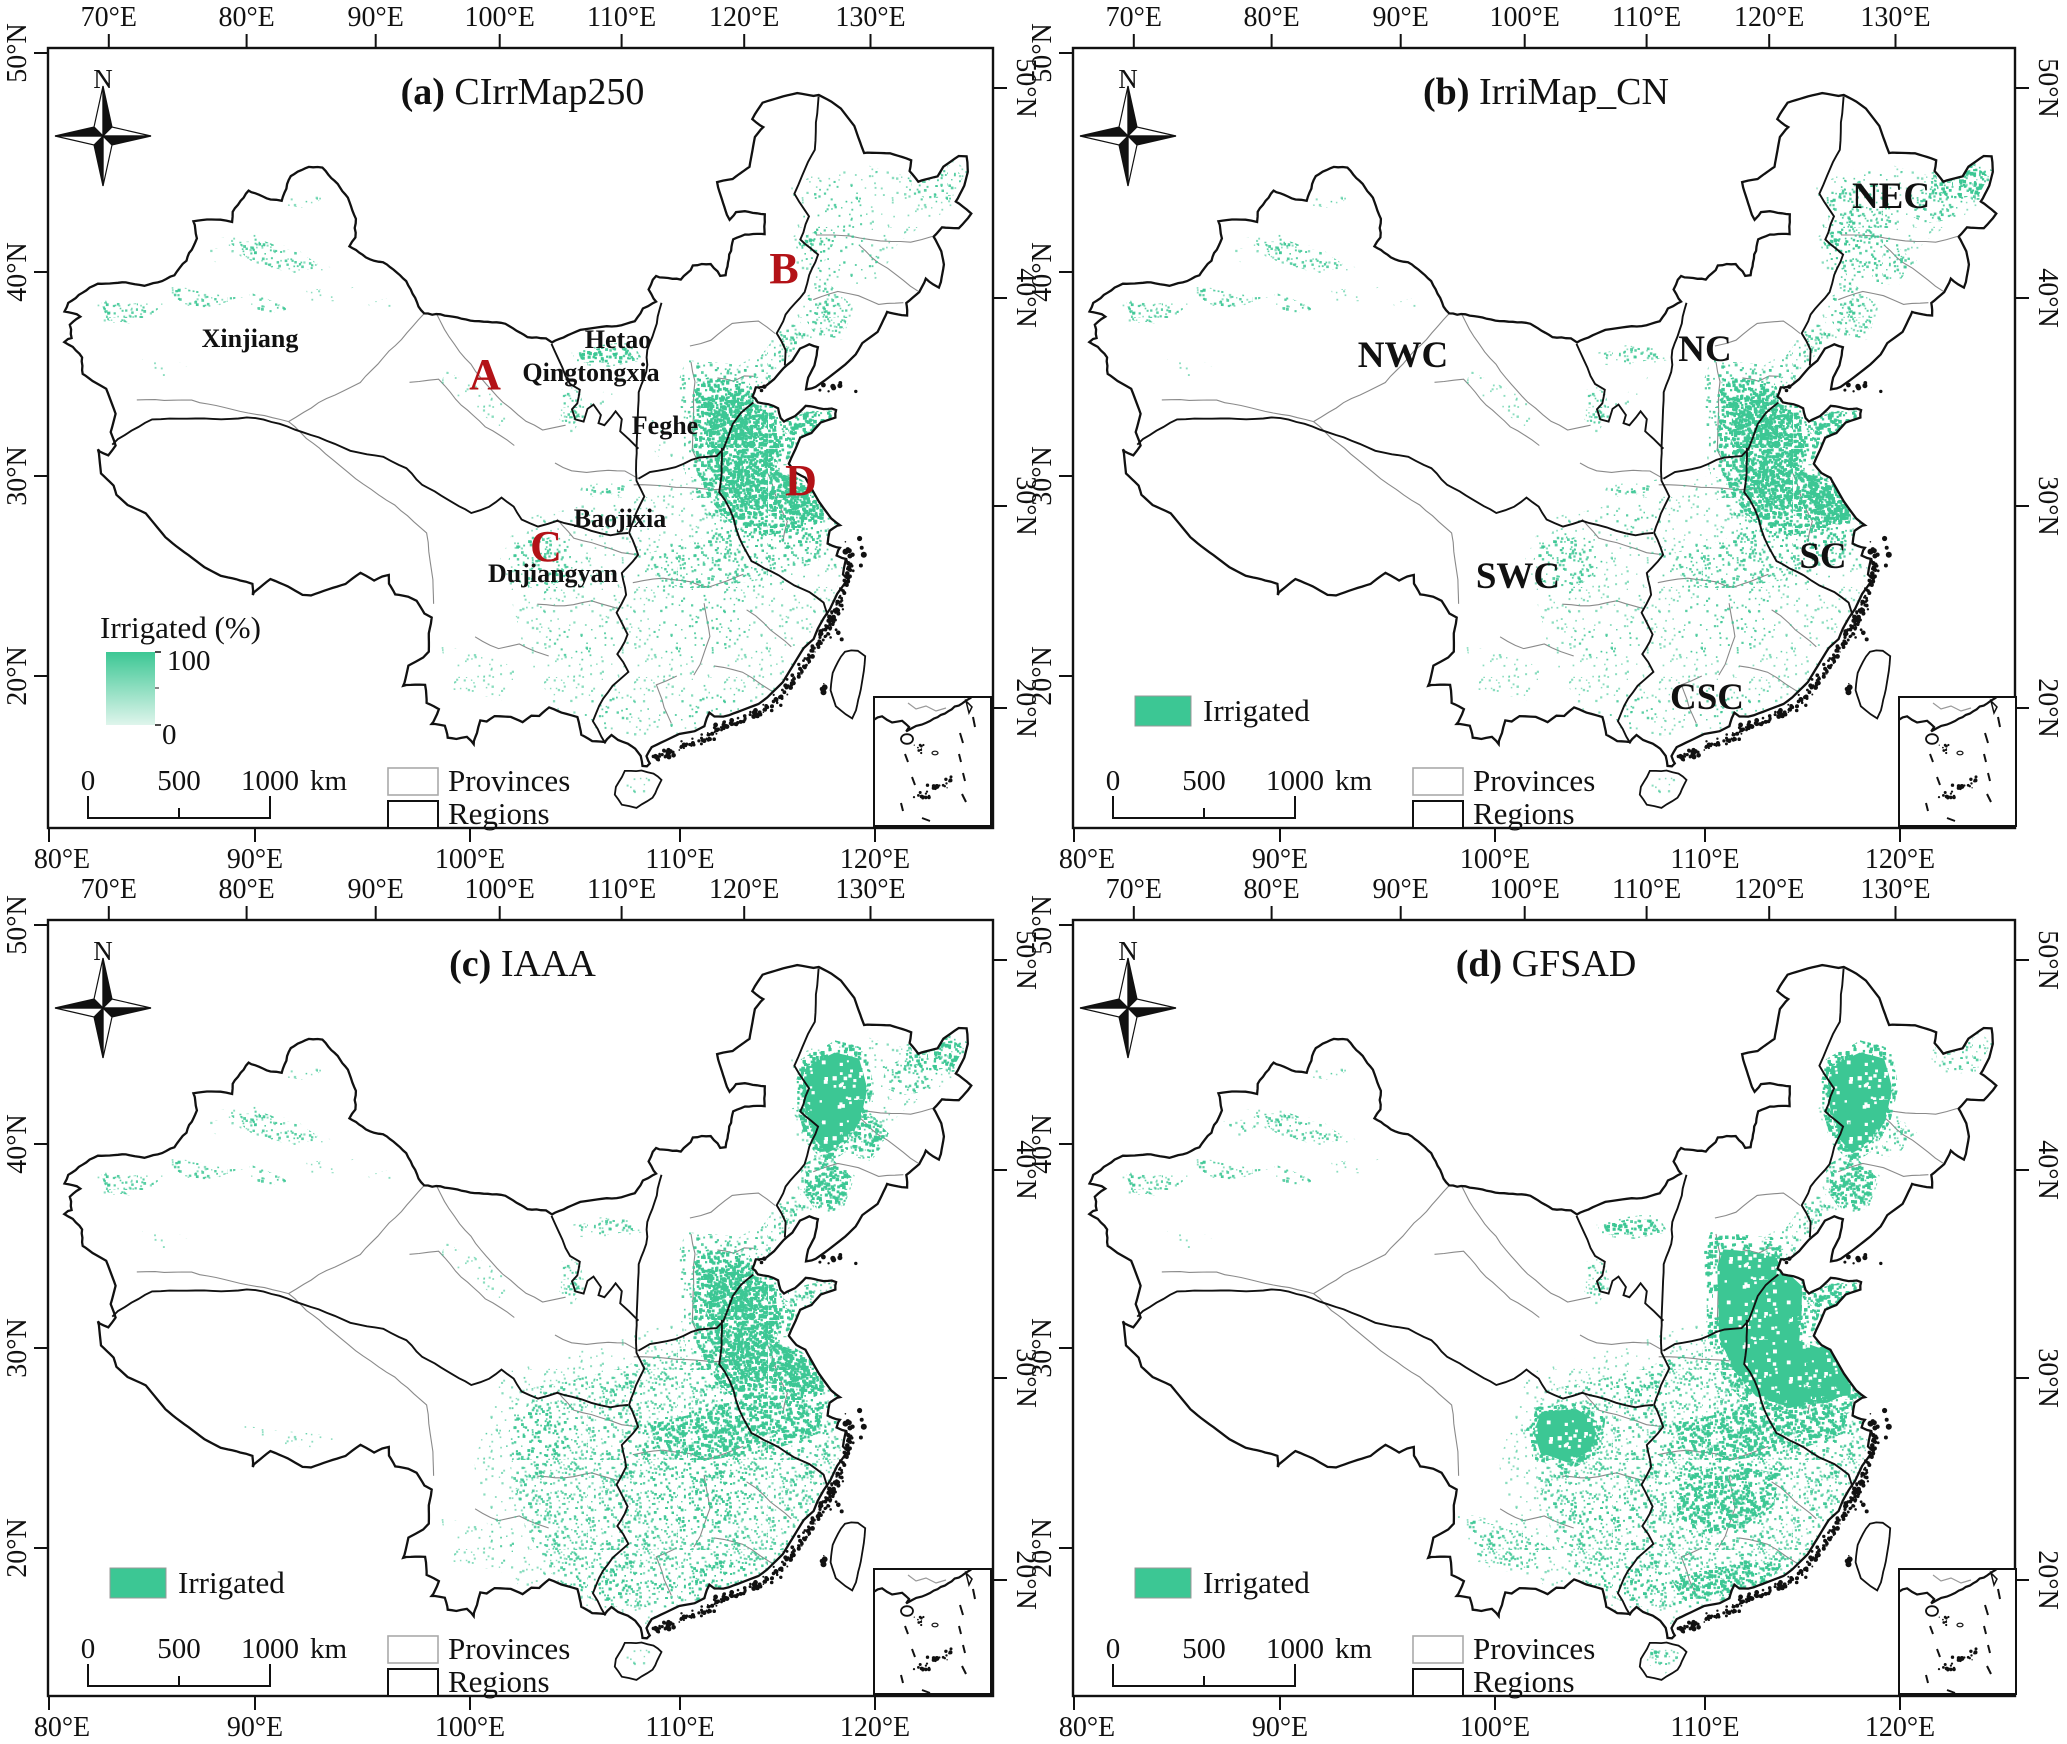 This screenshot has height=1744, width=2067. What do you see at coordinates (546, 546) in the screenshot?
I see `svg-text: C` at bounding box center [546, 546].